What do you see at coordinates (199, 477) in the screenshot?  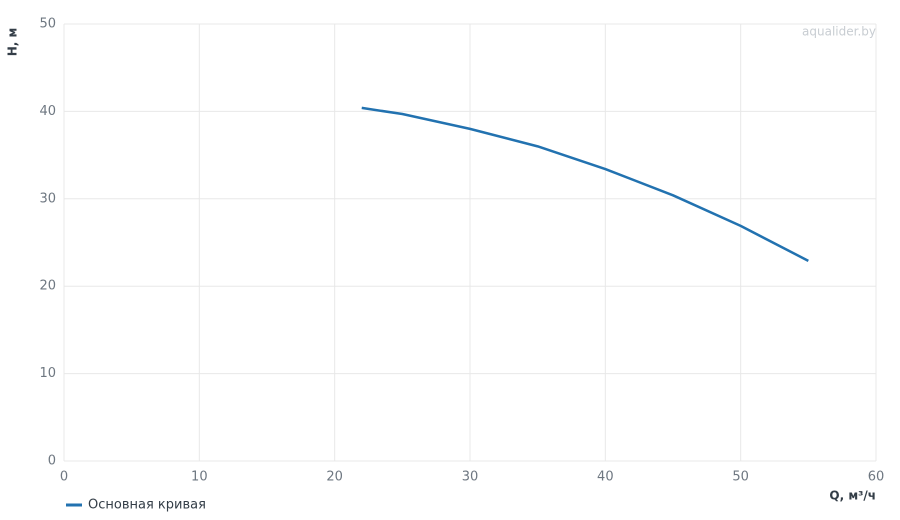 I see `x-tick-label: 10` at bounding box center [199, 477].